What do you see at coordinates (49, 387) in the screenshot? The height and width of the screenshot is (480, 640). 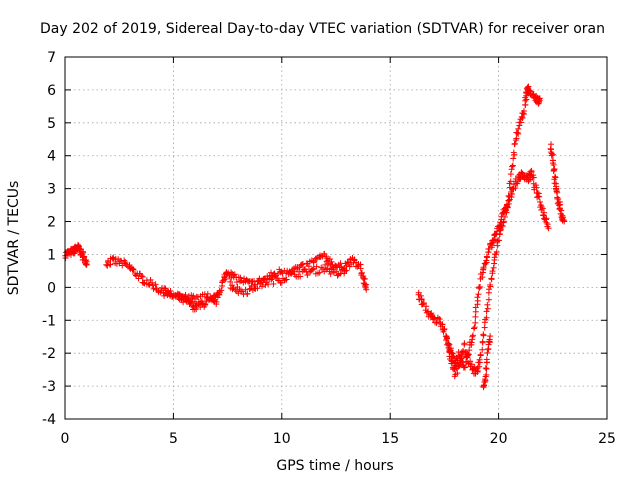 I see `y-tick-label: -3` at bounding box center [49, 387].